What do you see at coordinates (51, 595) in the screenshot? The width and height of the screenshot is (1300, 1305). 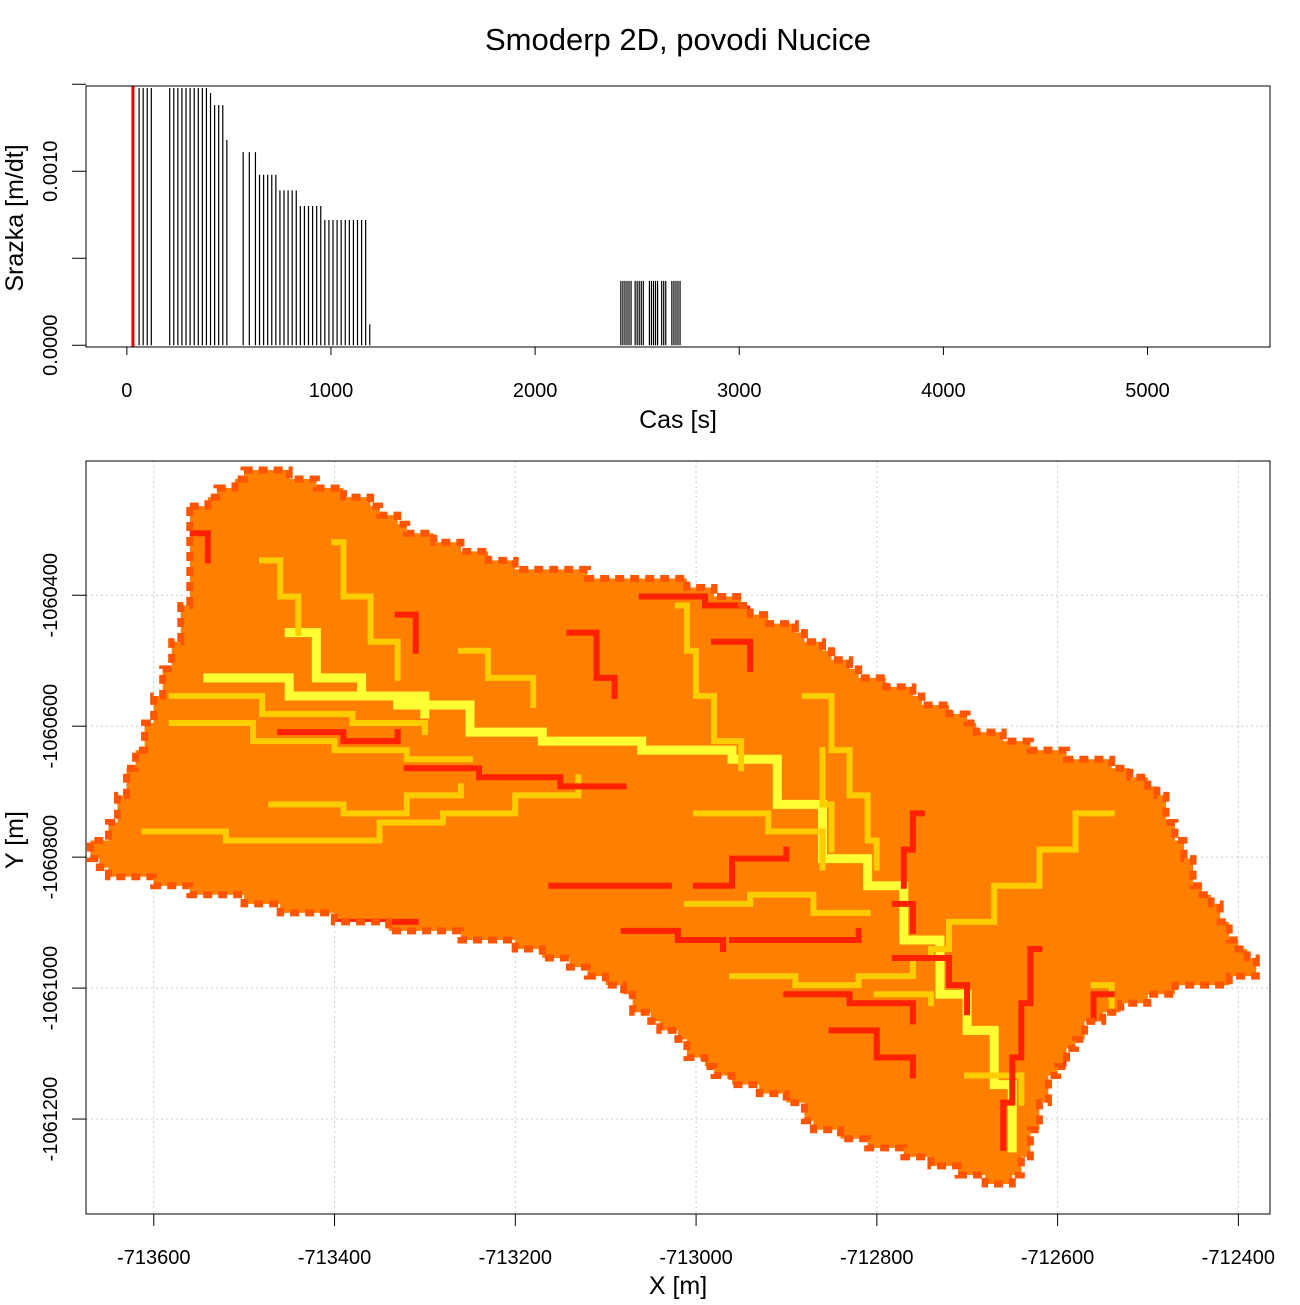 I see `y-tick-label: -1060400` at bounding box center [51, 595].